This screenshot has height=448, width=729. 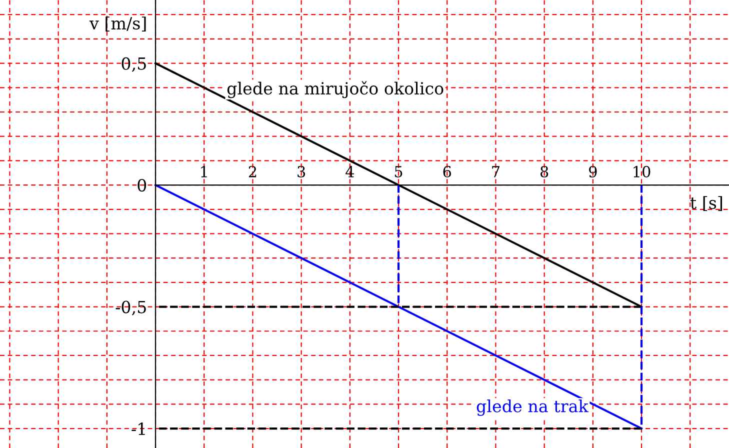 I want to click on y-tick-label: 0,5, so click(x=134, y=64).